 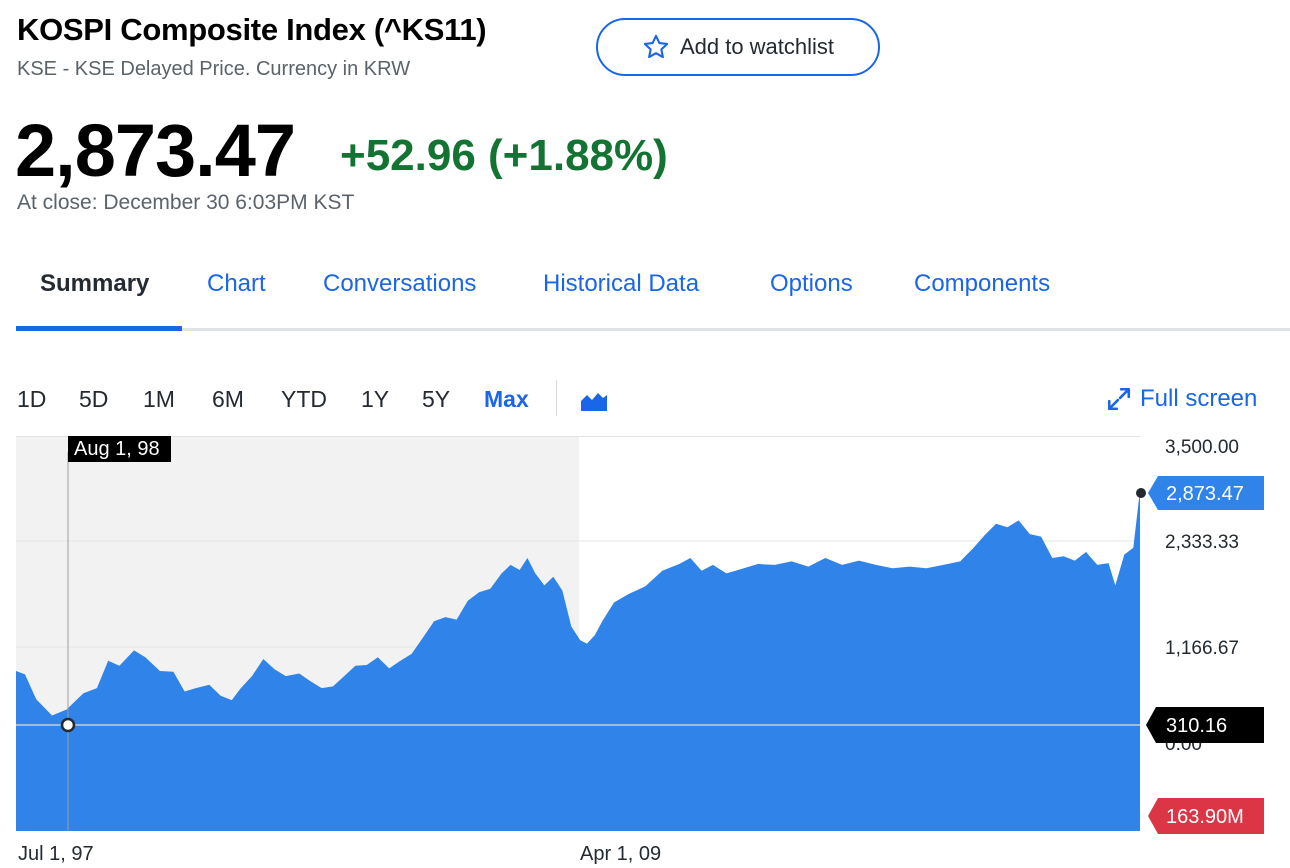 What do you see at coordinates (99, 328) in the screenshot?
I see `active-tab-indicator` at bounding box center [99, 328].